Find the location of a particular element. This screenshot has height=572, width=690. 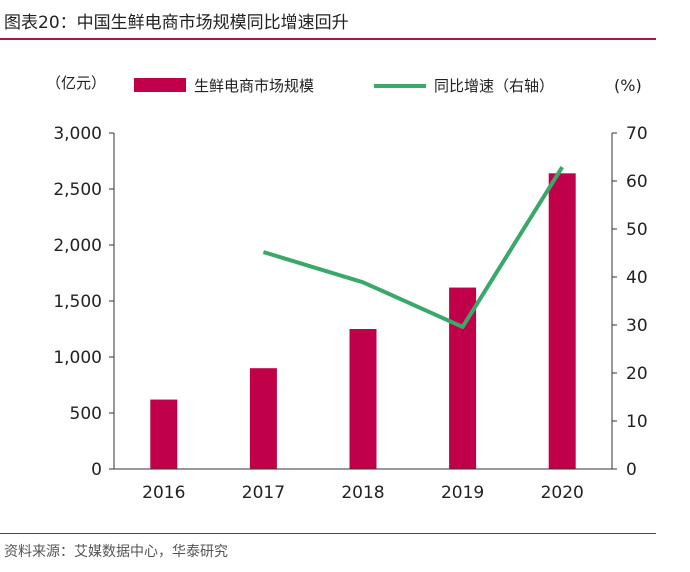

left-axis-unit: （亿元） is located at coordinates (76, 83).